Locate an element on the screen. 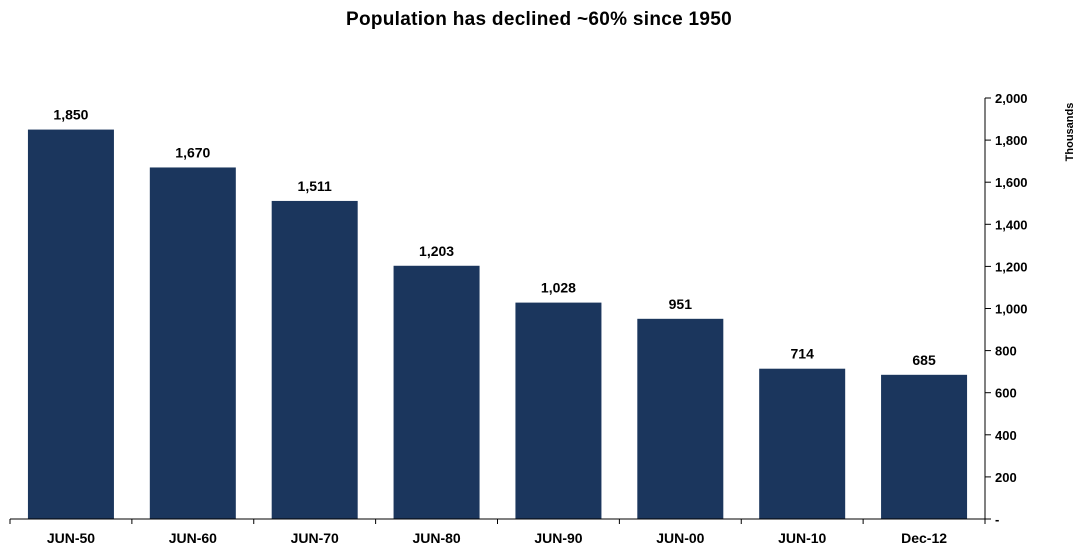 This screenshot has width=1078, height=547. data-label: 1,203 is located at coordinates (436, 251).